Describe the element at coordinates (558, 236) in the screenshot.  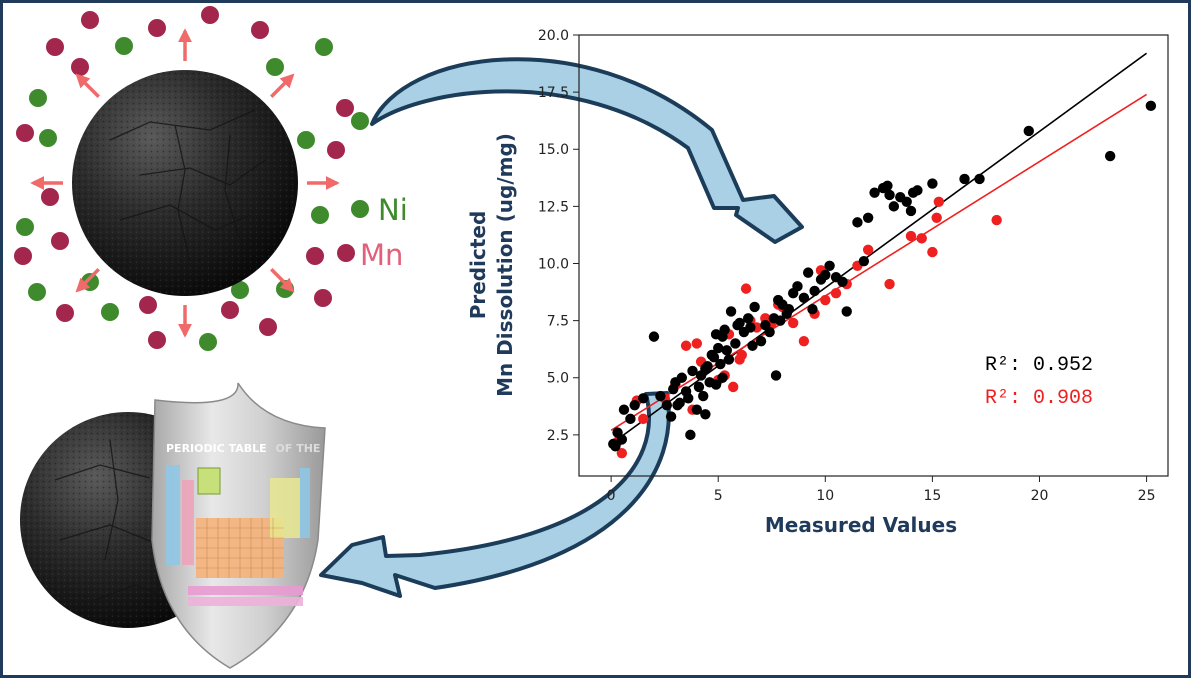
I see `y-axis: 2.5 5.0 7.5 10.0 12.5 15.0 17.5 20.0` at that location.